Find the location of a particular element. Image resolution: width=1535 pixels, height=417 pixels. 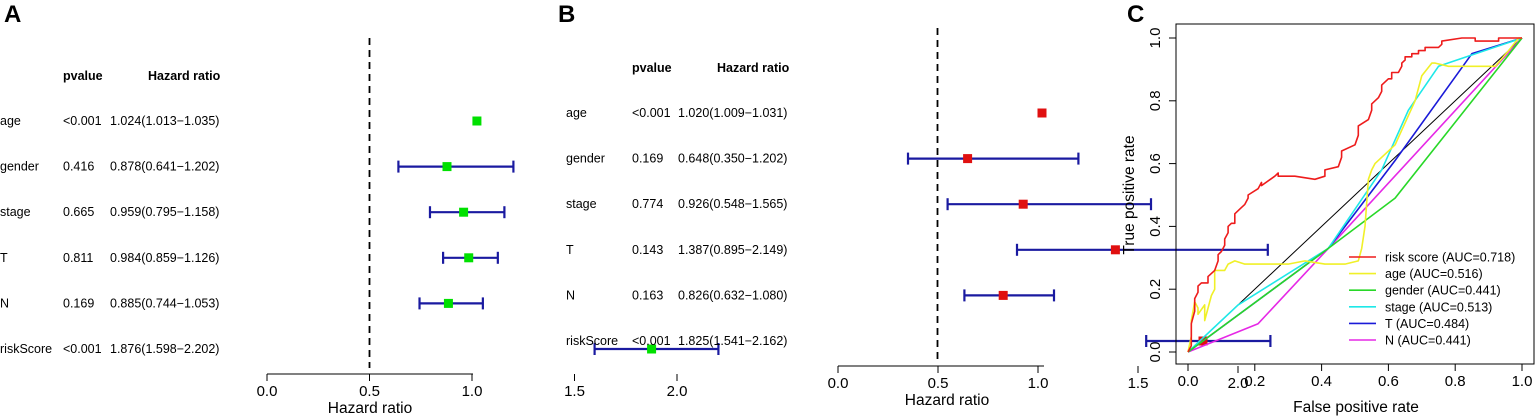

panel-b-hr-marker-gender is located at coordinates (968, 159).